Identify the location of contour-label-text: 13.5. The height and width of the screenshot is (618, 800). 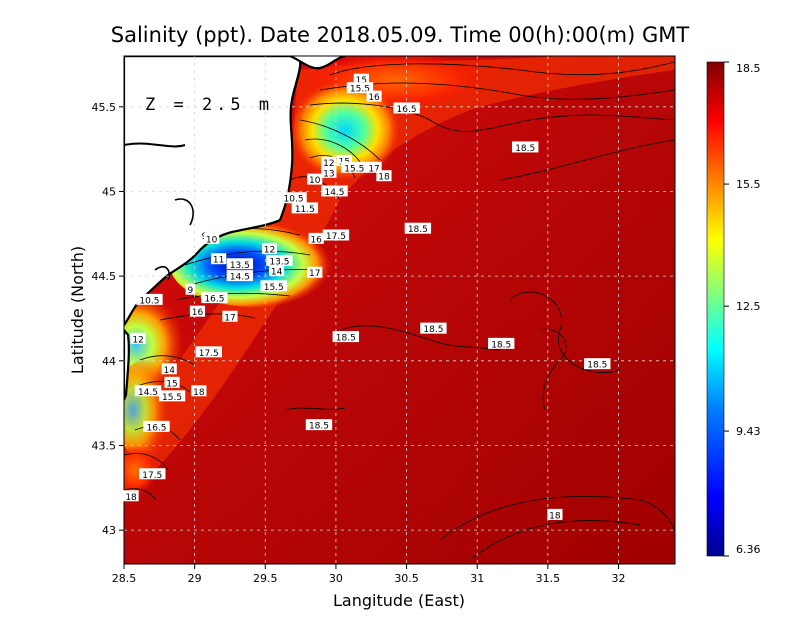
(240, 266).